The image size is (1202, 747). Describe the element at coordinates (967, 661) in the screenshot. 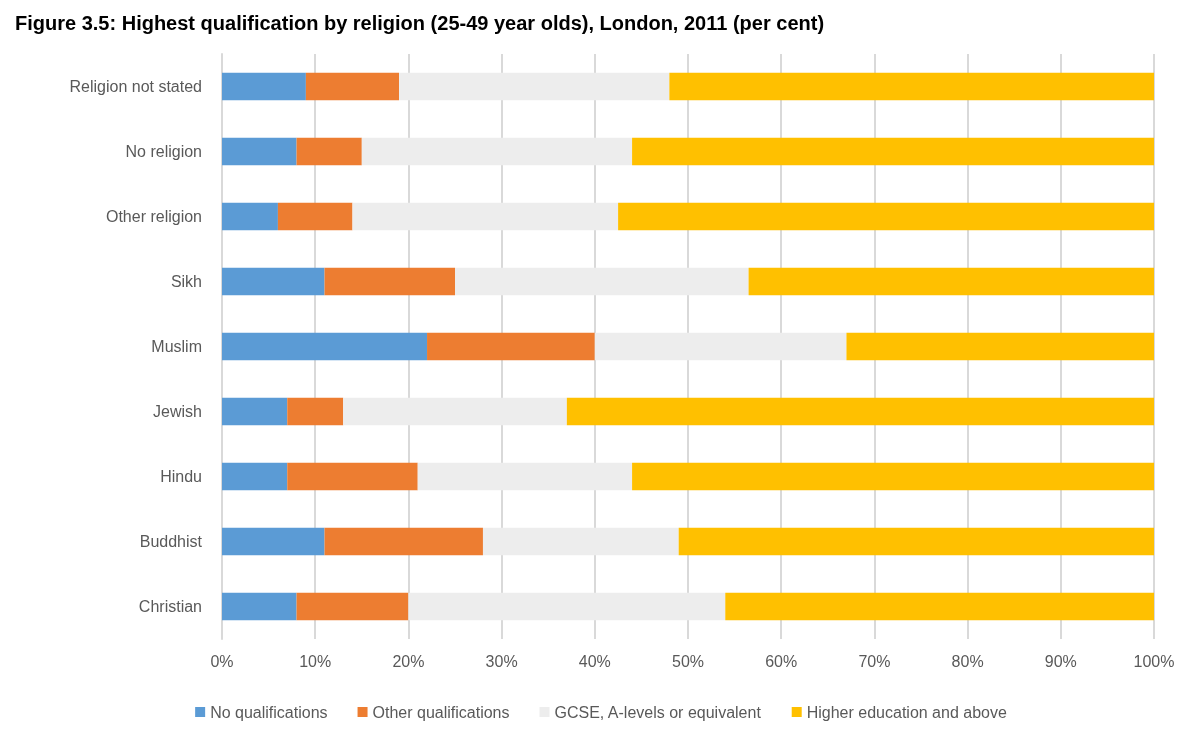

I see `x-tick-label: 80%` at that location.